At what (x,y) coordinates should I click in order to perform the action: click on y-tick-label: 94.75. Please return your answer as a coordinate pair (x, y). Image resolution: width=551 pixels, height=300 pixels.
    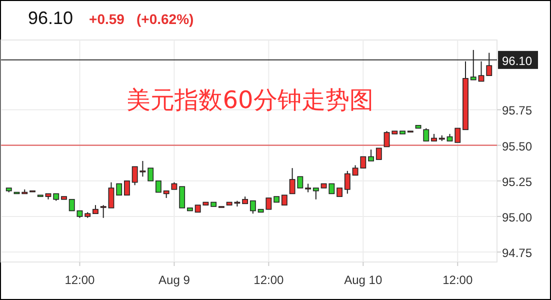
    Looking at the image, I should click on (517, 253).